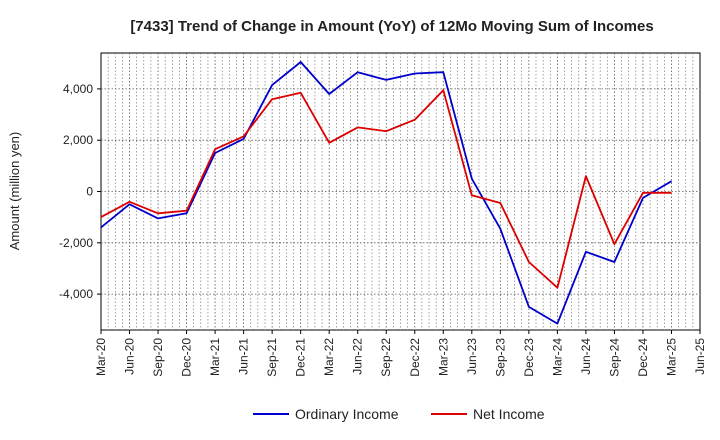 This screenshot has height=440, width=720. What do you see at coordinates (329, 357) in the screenshot?
I see `x-tick-label: Mar-22` at bounding box center [329, 357].